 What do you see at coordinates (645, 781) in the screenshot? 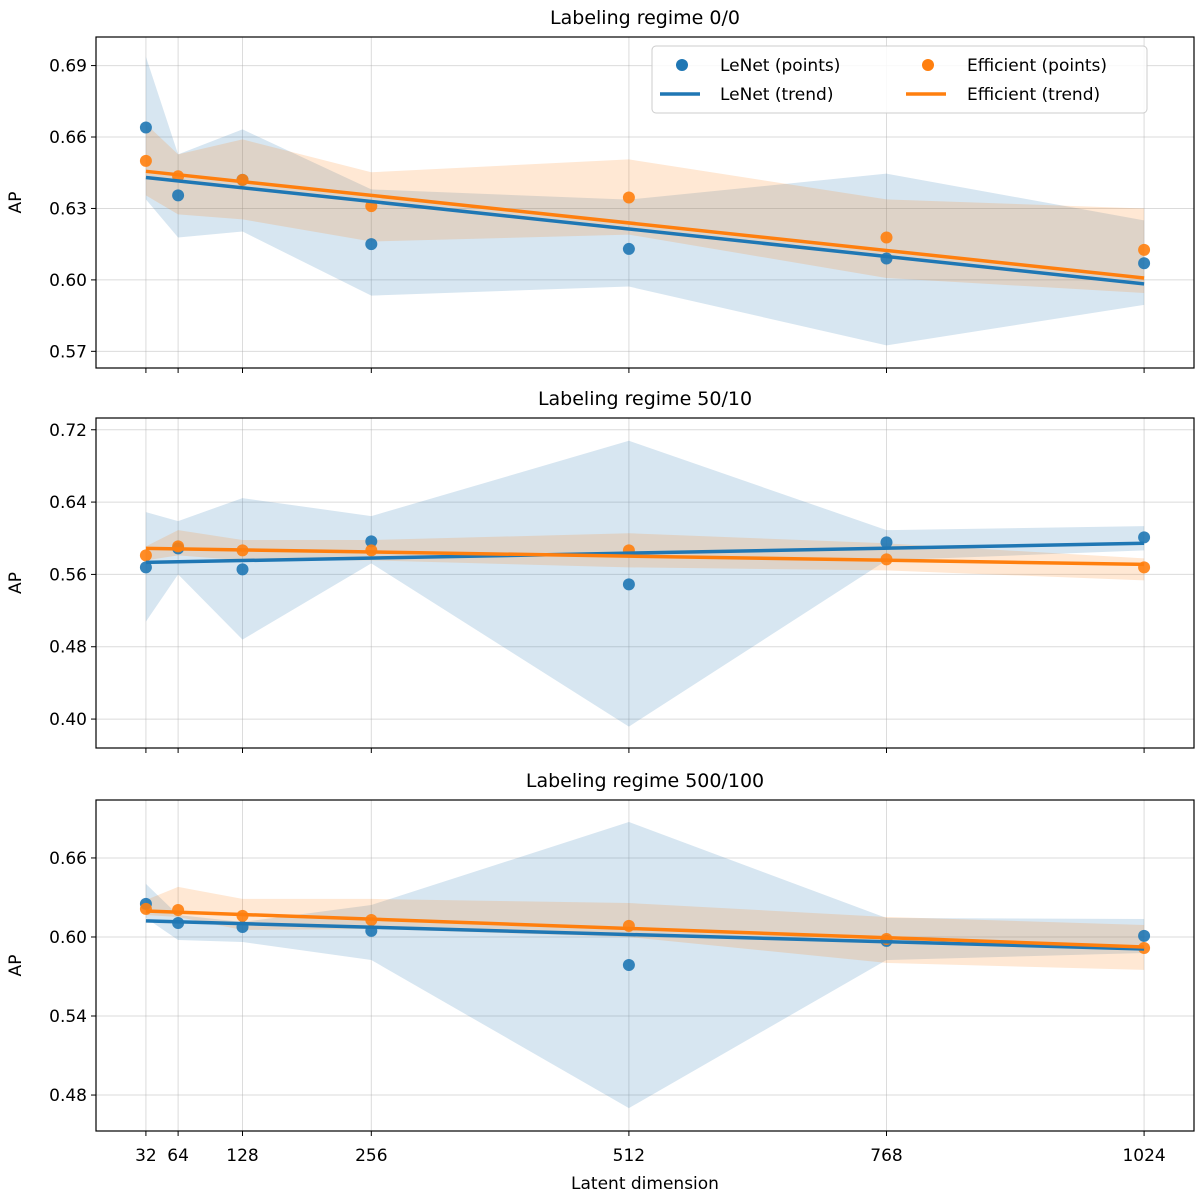
I see `panel-title: Labeling regime 500/100` at bounding box center [645, 781].